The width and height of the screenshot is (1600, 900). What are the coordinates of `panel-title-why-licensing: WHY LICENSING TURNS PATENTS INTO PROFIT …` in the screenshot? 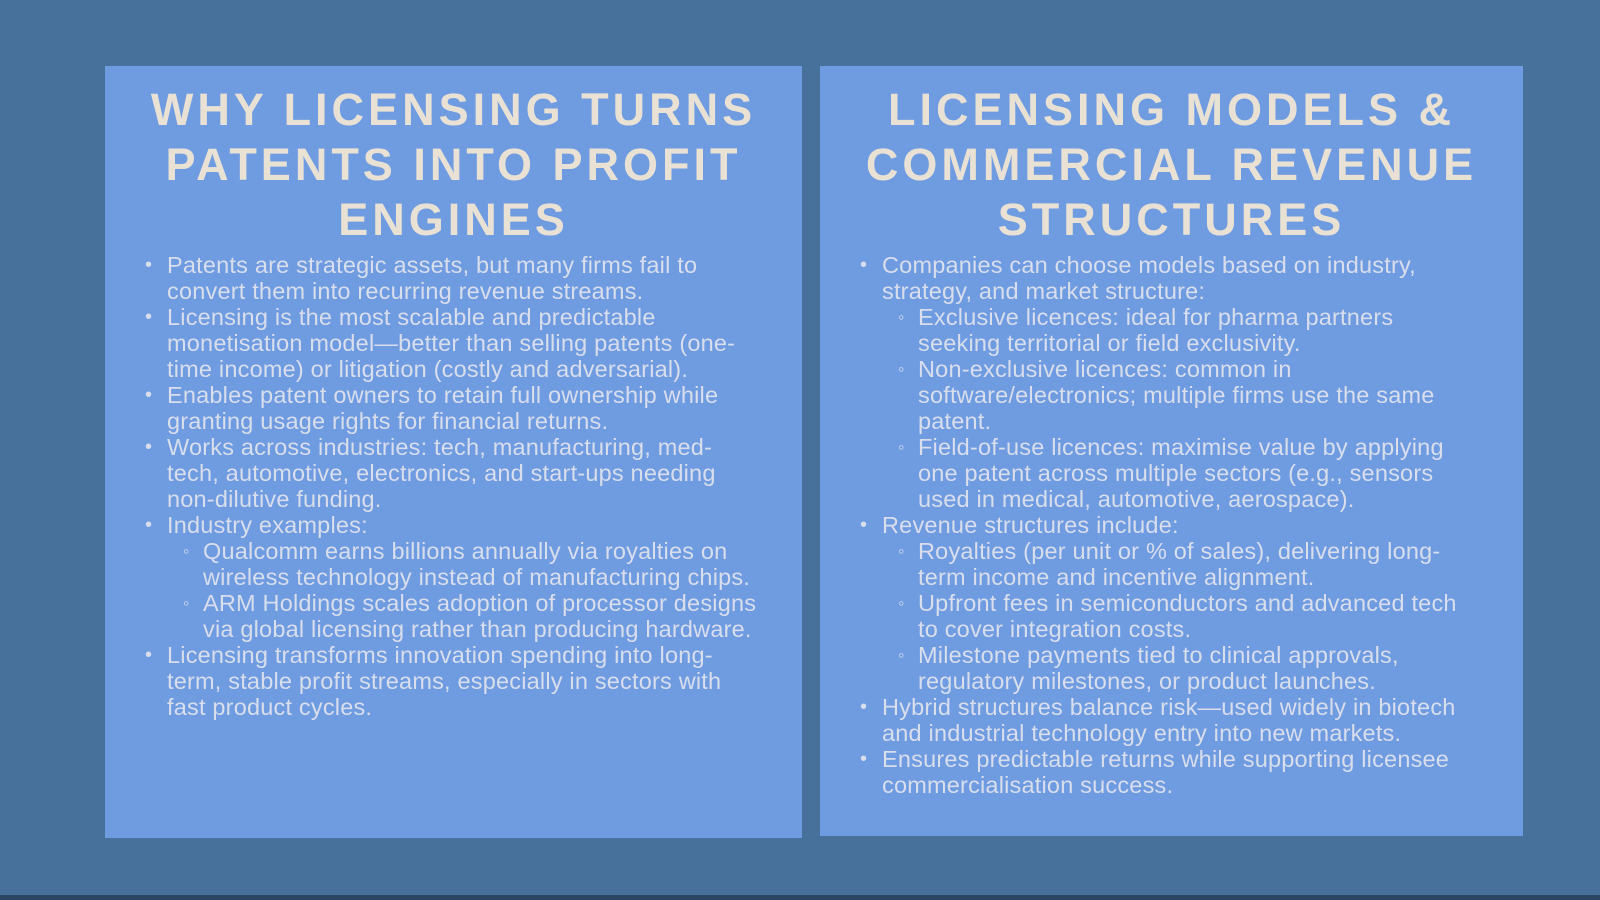 It's located at (453, 164).